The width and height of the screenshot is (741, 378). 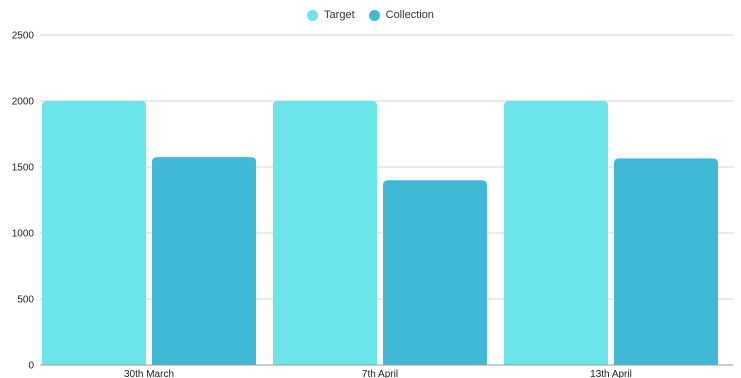 I want to click on y-axis: 0 500 1000 1500 2000 2500, so click(x=23, y=201).